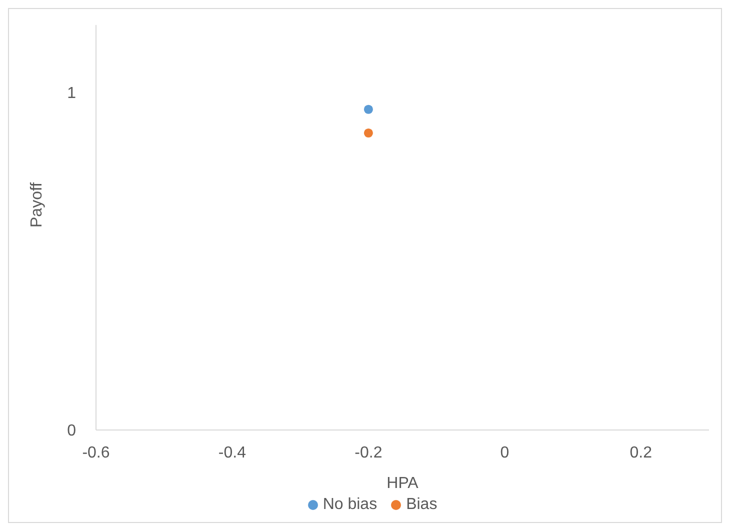  What do you see at coordinates (641, 453) in the screenshot?
I see `x-tick-label: 0.2` at bounding box center [641, 453].